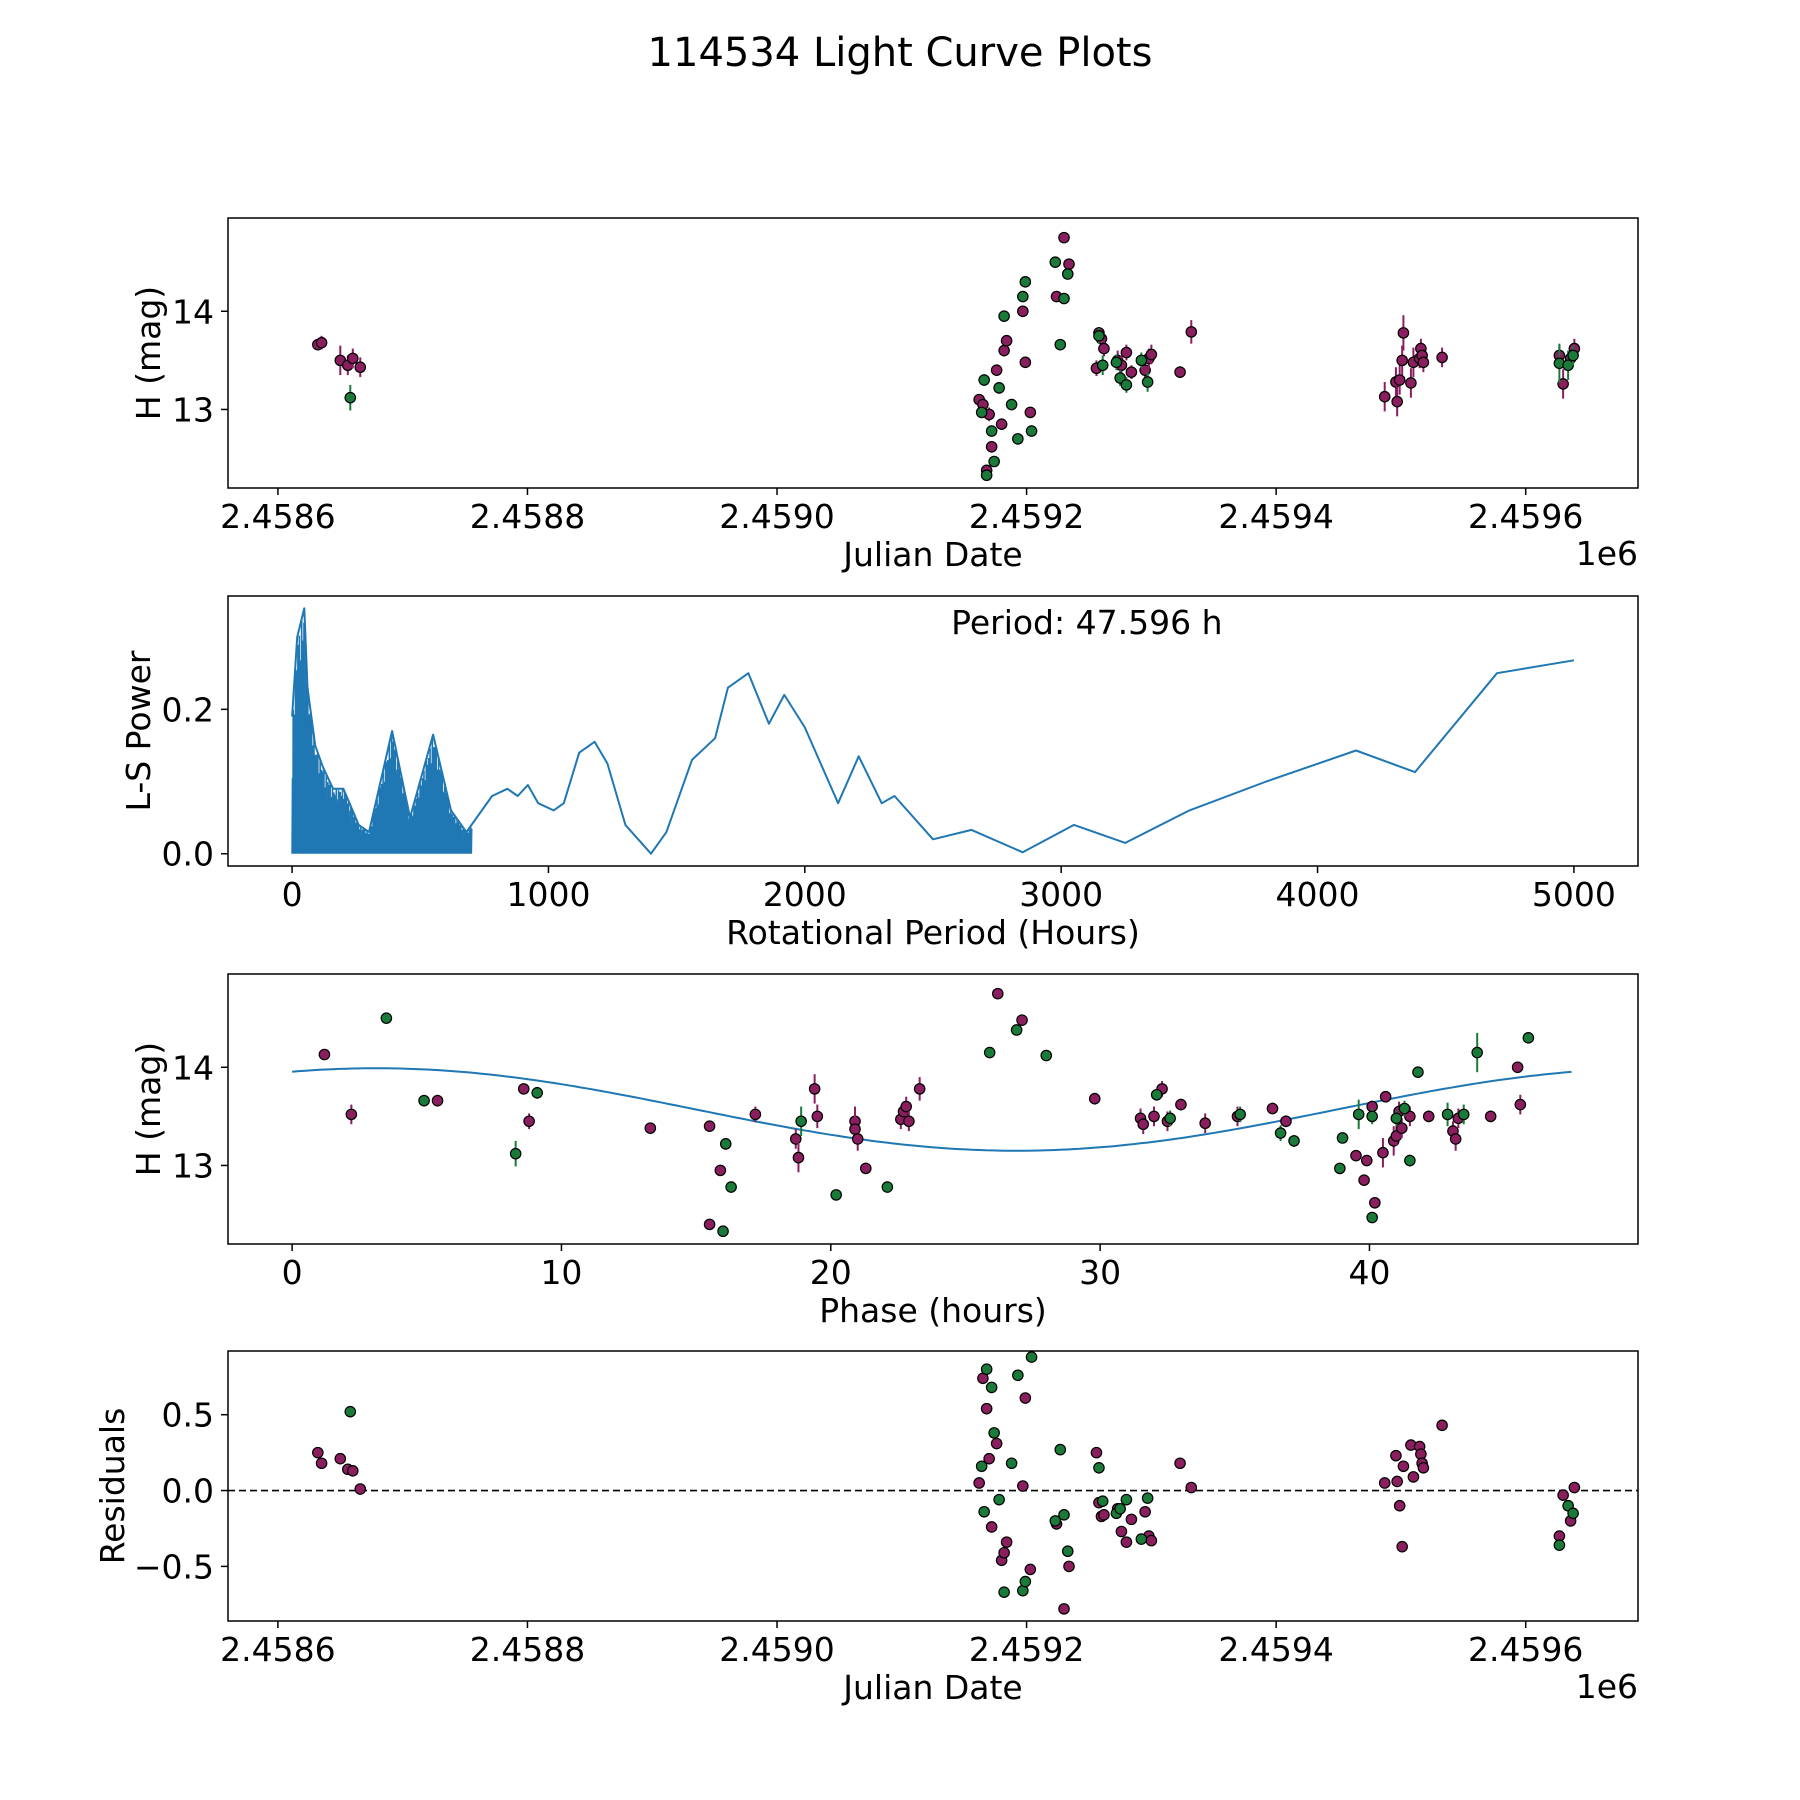  Describe the element at coordinates (1086, 622) in the screenshot. I see `period-annotation: Period: 47.596 h` at that location.